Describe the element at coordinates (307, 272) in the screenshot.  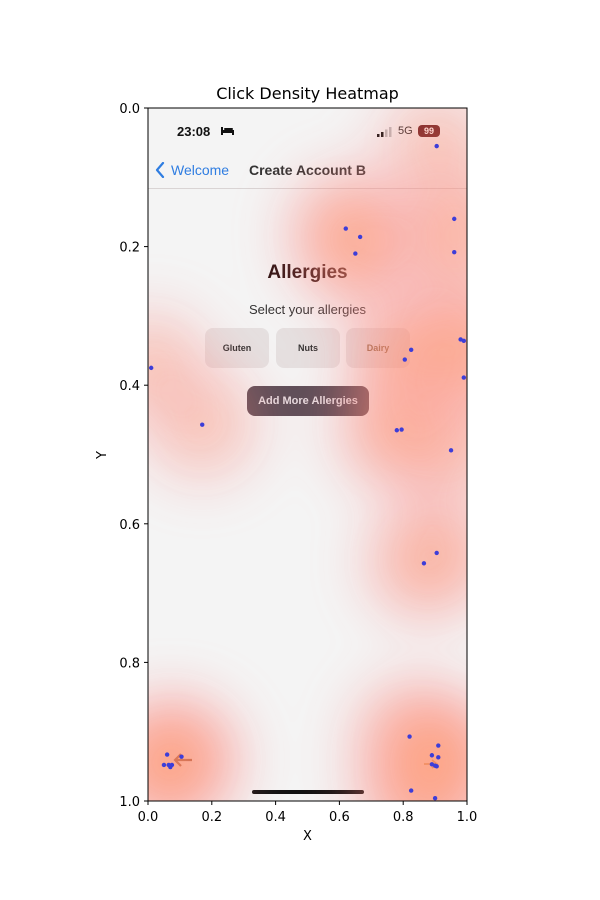
I see `screen-heading: Allergies` at that location.